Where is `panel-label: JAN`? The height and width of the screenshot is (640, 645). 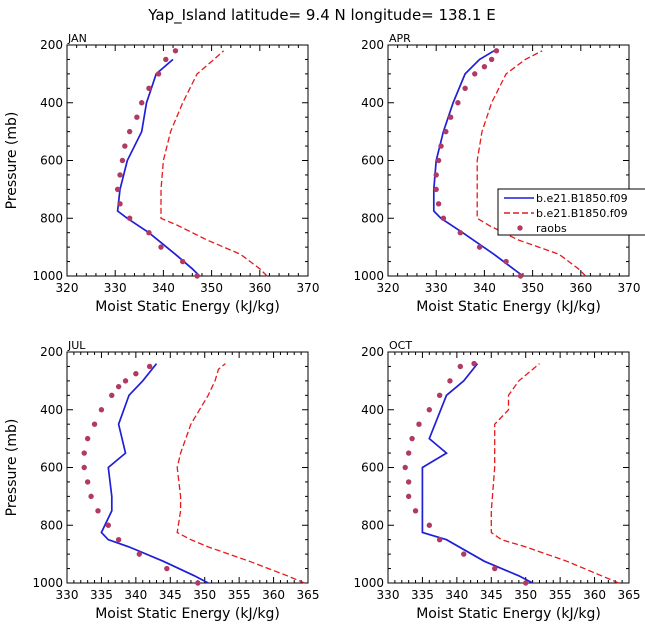
panel-label: JAN is located at coordinates (77, 38).